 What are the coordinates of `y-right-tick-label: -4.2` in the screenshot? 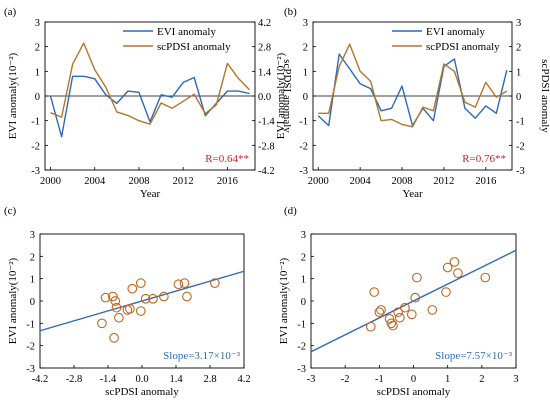 It's located at (266, 171).